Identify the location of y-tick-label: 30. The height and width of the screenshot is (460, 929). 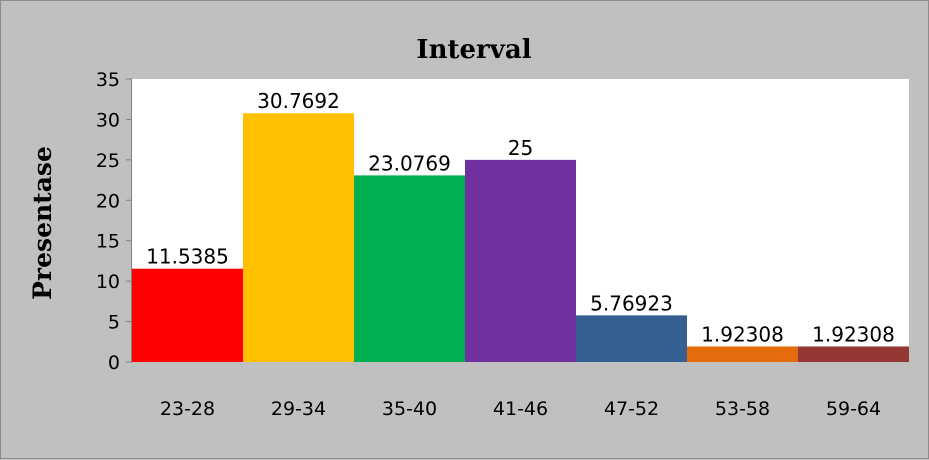
(108, 120).